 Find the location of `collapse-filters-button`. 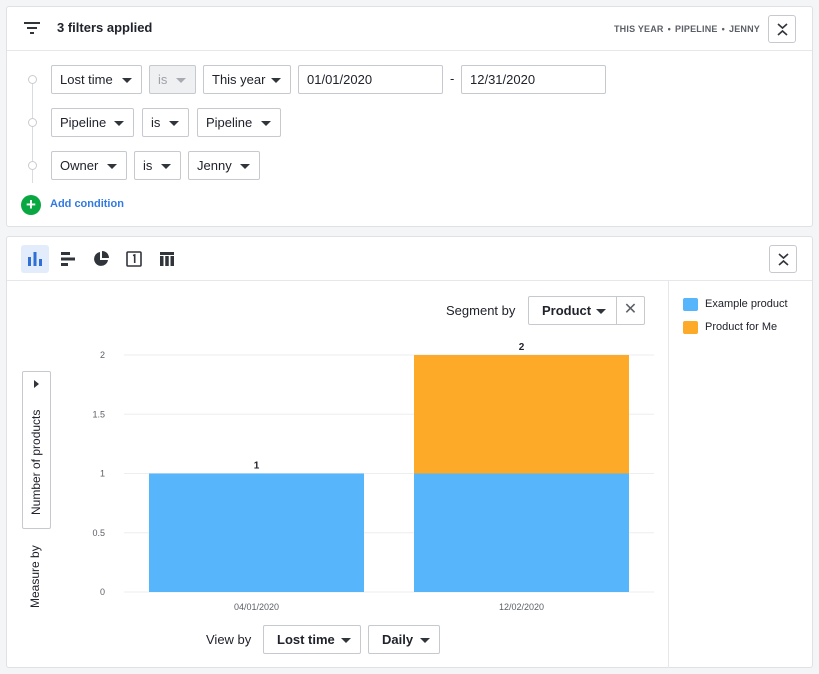

collapse-filters-button is located at coordinates (782, 29).